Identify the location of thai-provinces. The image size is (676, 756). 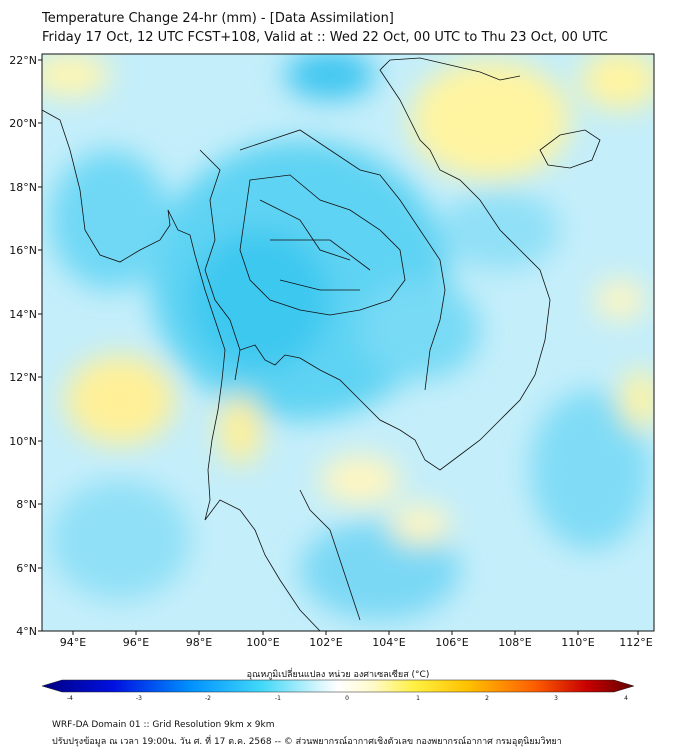
(322, 245).